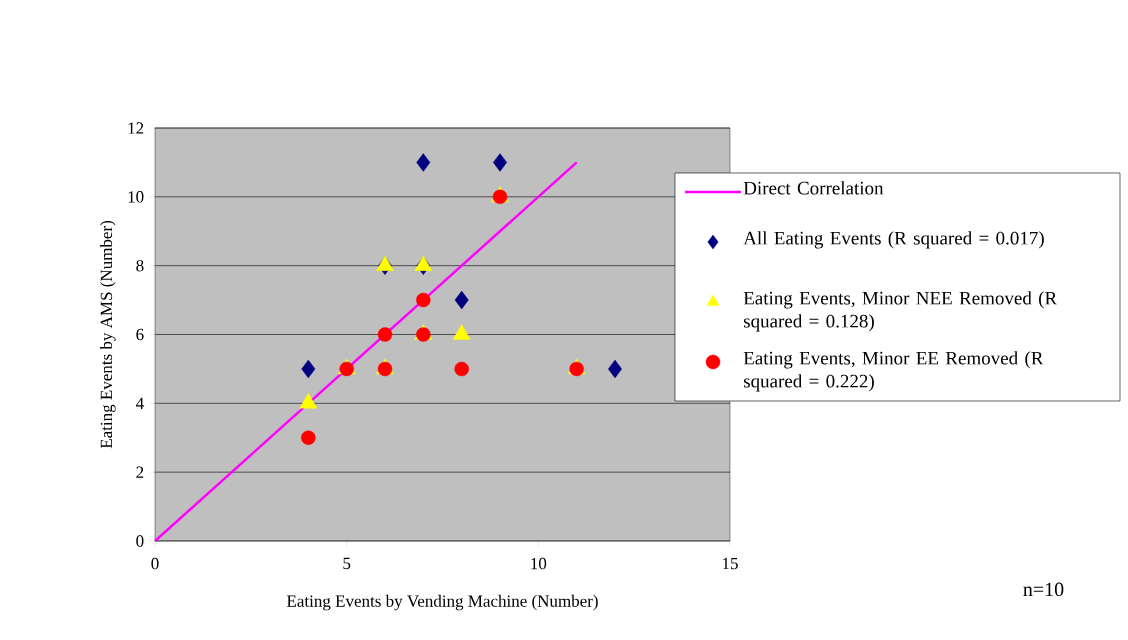 This screenshot has height=640, width=1128. What do you see at coordinates (136, 128) in the screenshot?
I see `y-tick-label: 12` at bounding box center [136, 128].